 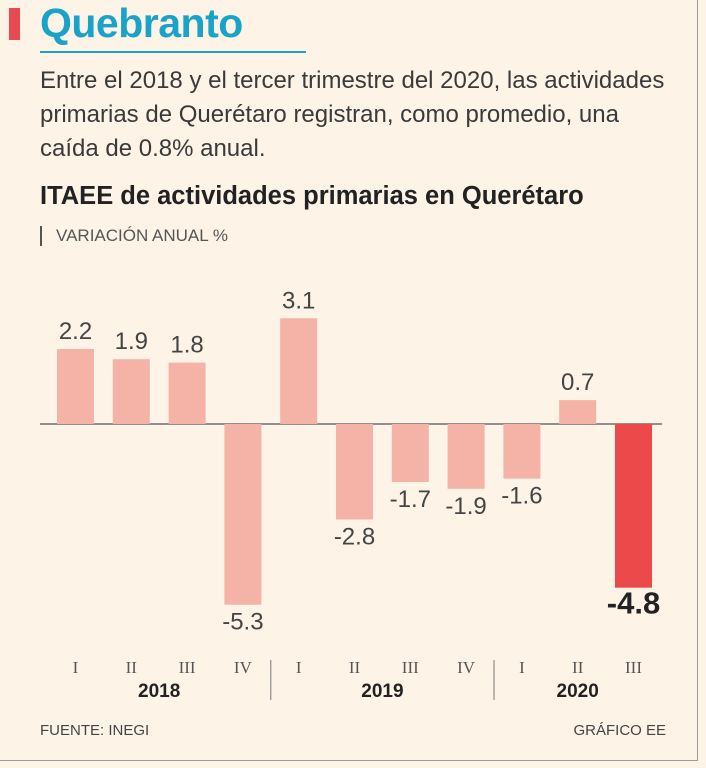 What do you see at coordinates (349, 760) in the screenshot?
I see `frame-border-bottom` at bounding box center [349, 760].